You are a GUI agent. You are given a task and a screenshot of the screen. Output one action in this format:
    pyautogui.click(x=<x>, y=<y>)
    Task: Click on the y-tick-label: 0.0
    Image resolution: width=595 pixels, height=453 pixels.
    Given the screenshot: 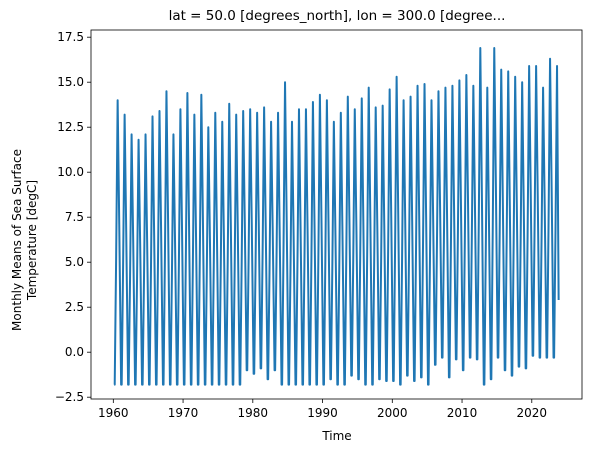 What is the action you would take?
    pyautogui.click(x=74, y=352)
    